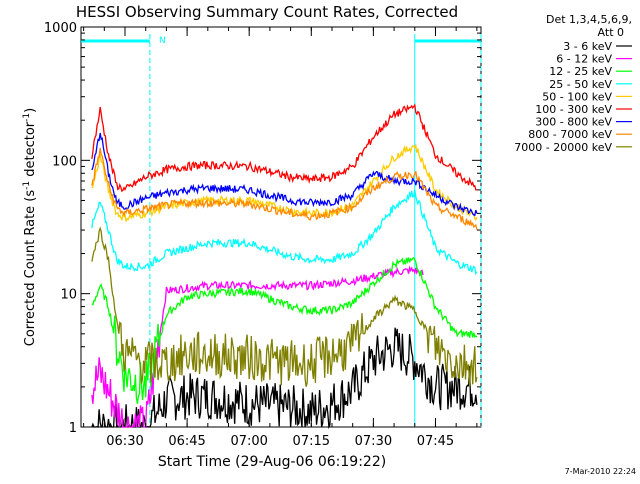  What do you see at coordinates (435, 441) in the screenshot?
I see `x-tick-label-5: 07:45` at bounding box center [435, 441].